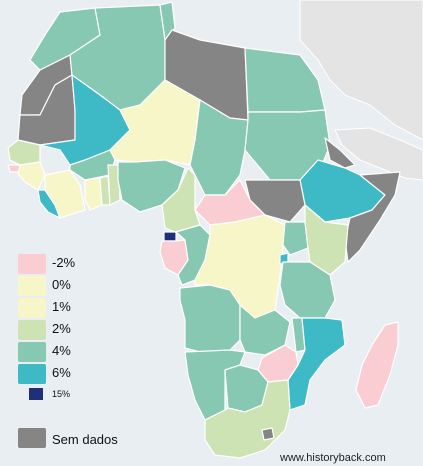 This screenshot has height=466, width=423. I want to click on country-senegal, so click(24, 152).